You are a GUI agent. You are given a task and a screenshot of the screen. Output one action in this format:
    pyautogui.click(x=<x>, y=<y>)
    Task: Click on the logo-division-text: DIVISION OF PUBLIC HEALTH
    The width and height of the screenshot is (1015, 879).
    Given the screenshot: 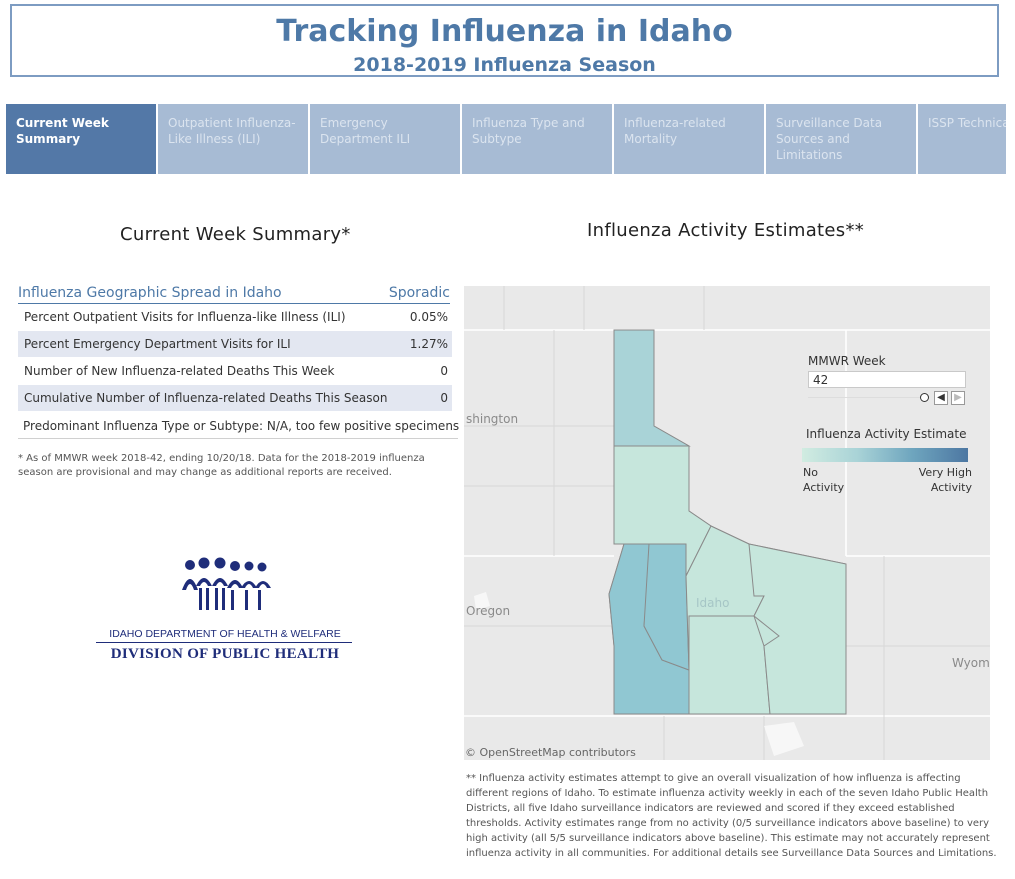 What is the action you would take?
    pyautogui.click(x=225, y=654)
    